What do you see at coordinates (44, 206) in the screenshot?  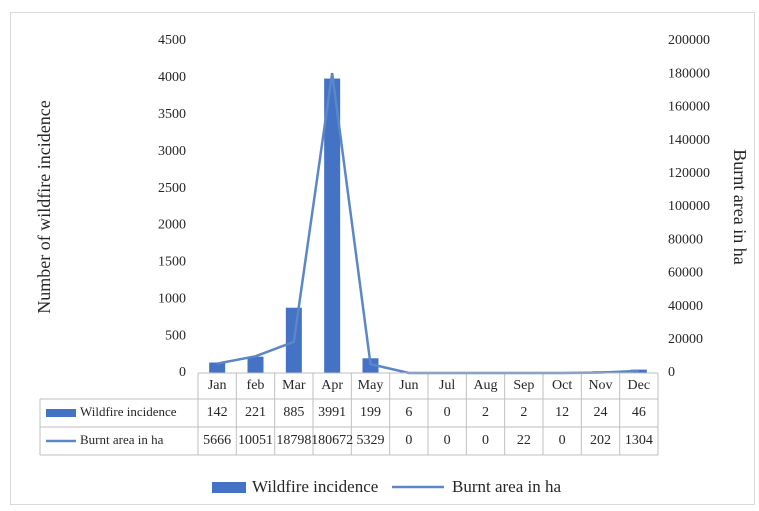 I see `y-axis-title: Number of wildfire incidence` at bounding box center [44, 206].